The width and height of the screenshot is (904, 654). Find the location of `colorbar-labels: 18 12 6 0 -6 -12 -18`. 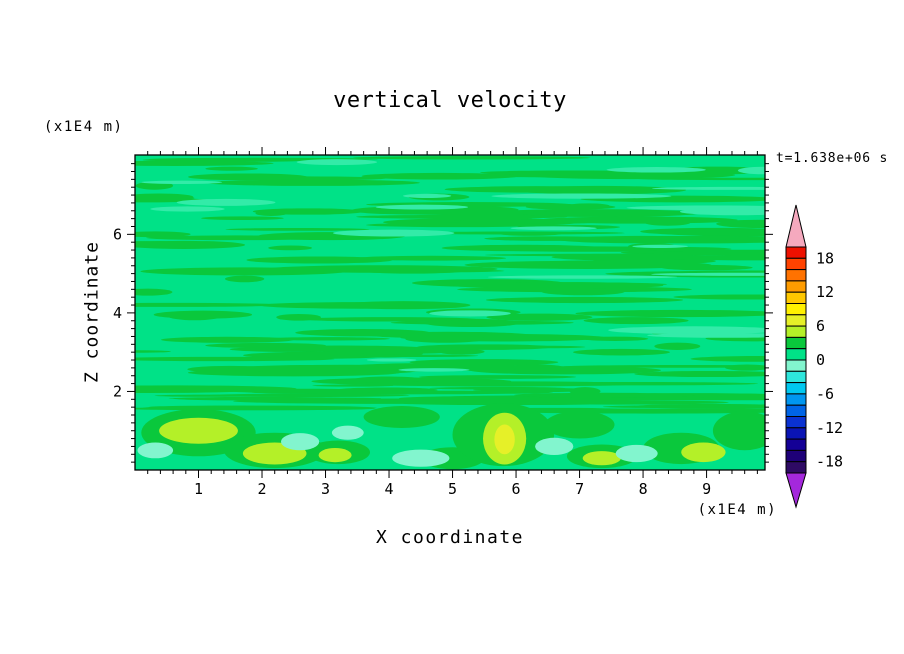

colorbar-labels: 18 12 6 0 -6 -12 -18 is located at coordinates (829, 359).